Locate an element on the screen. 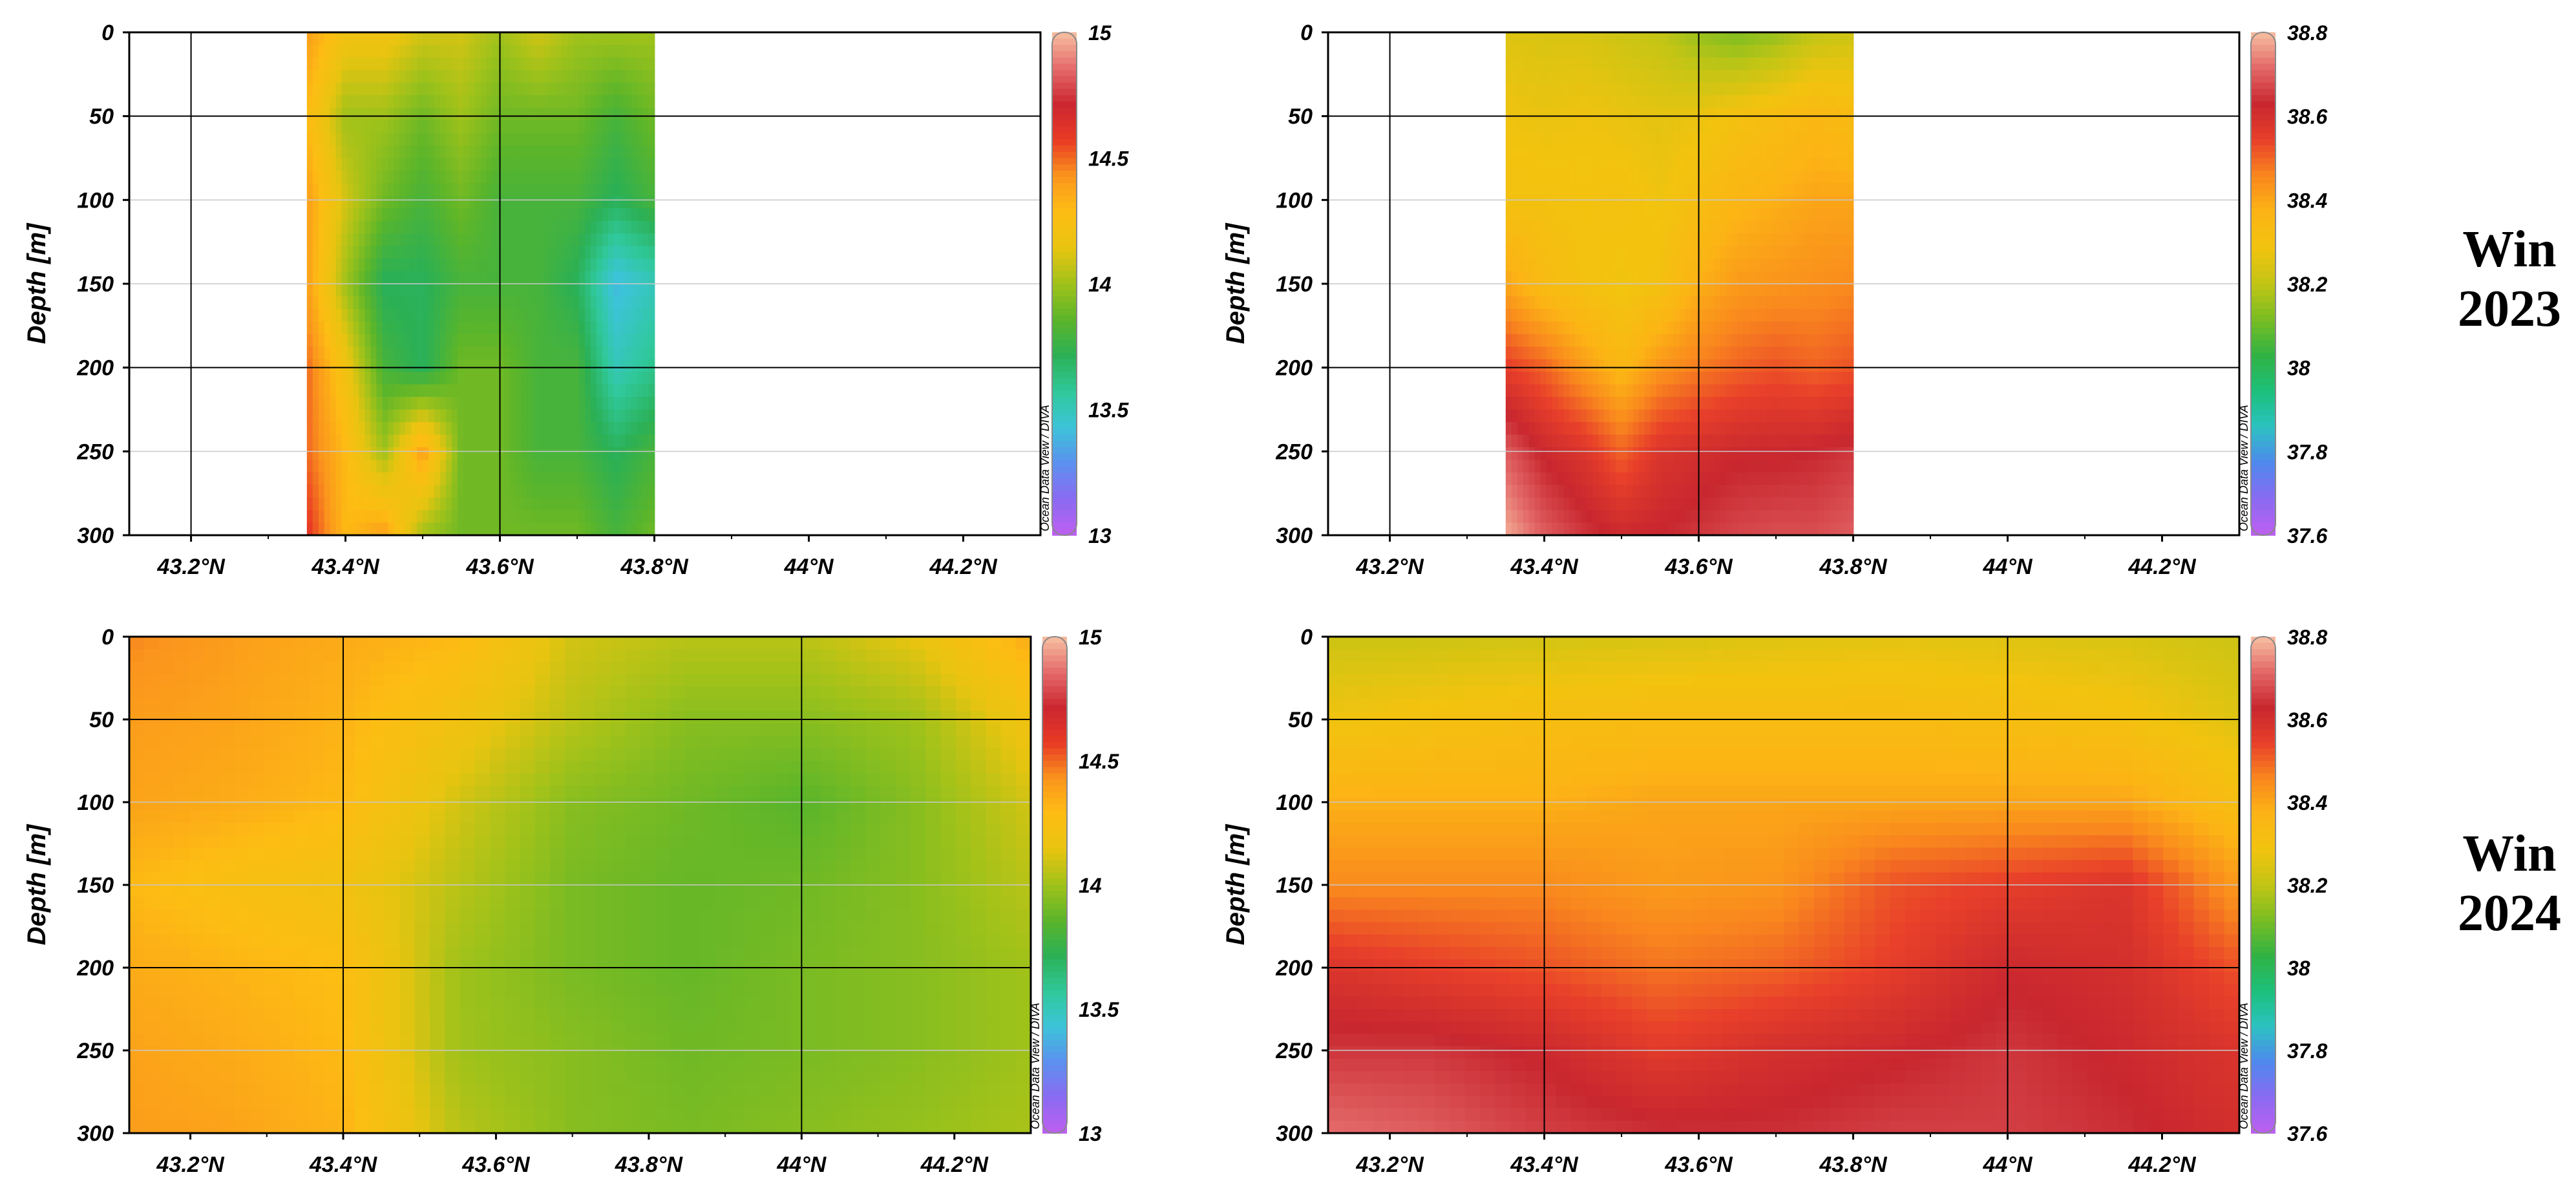  colorbar-segment is located at coordinates (1064, 193).